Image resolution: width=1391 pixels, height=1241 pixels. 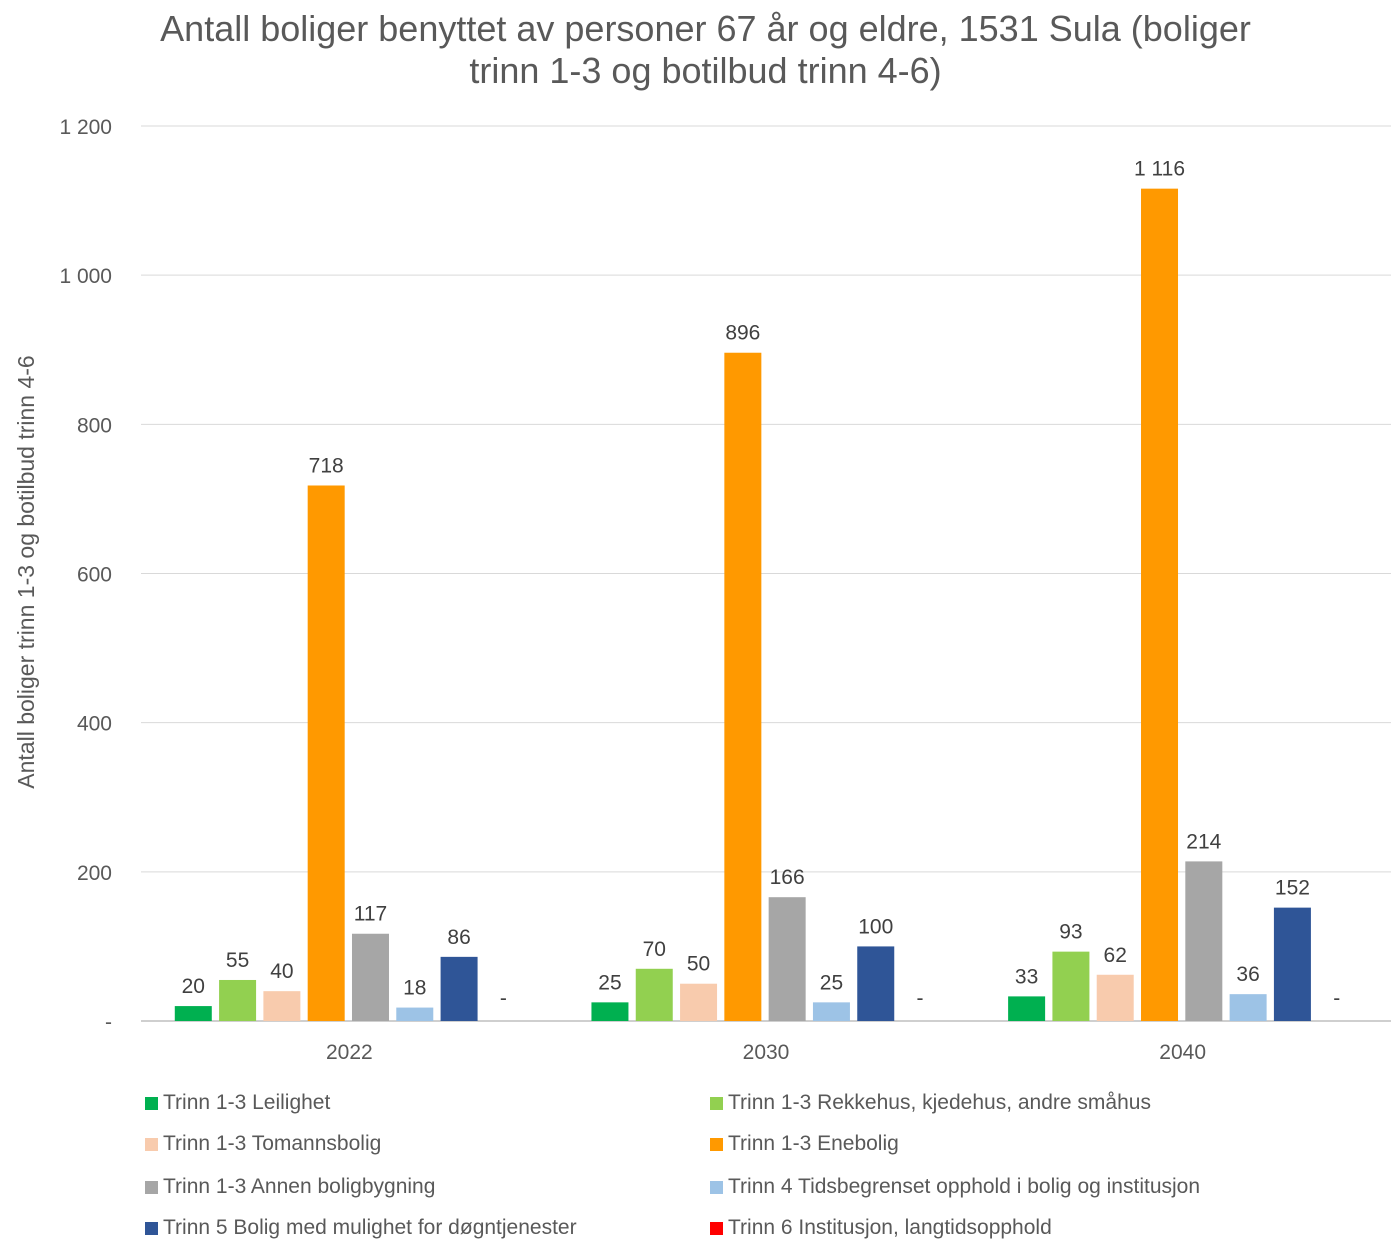 I want to click on y-tick-label: 1 200, so click(x=85, y=127).